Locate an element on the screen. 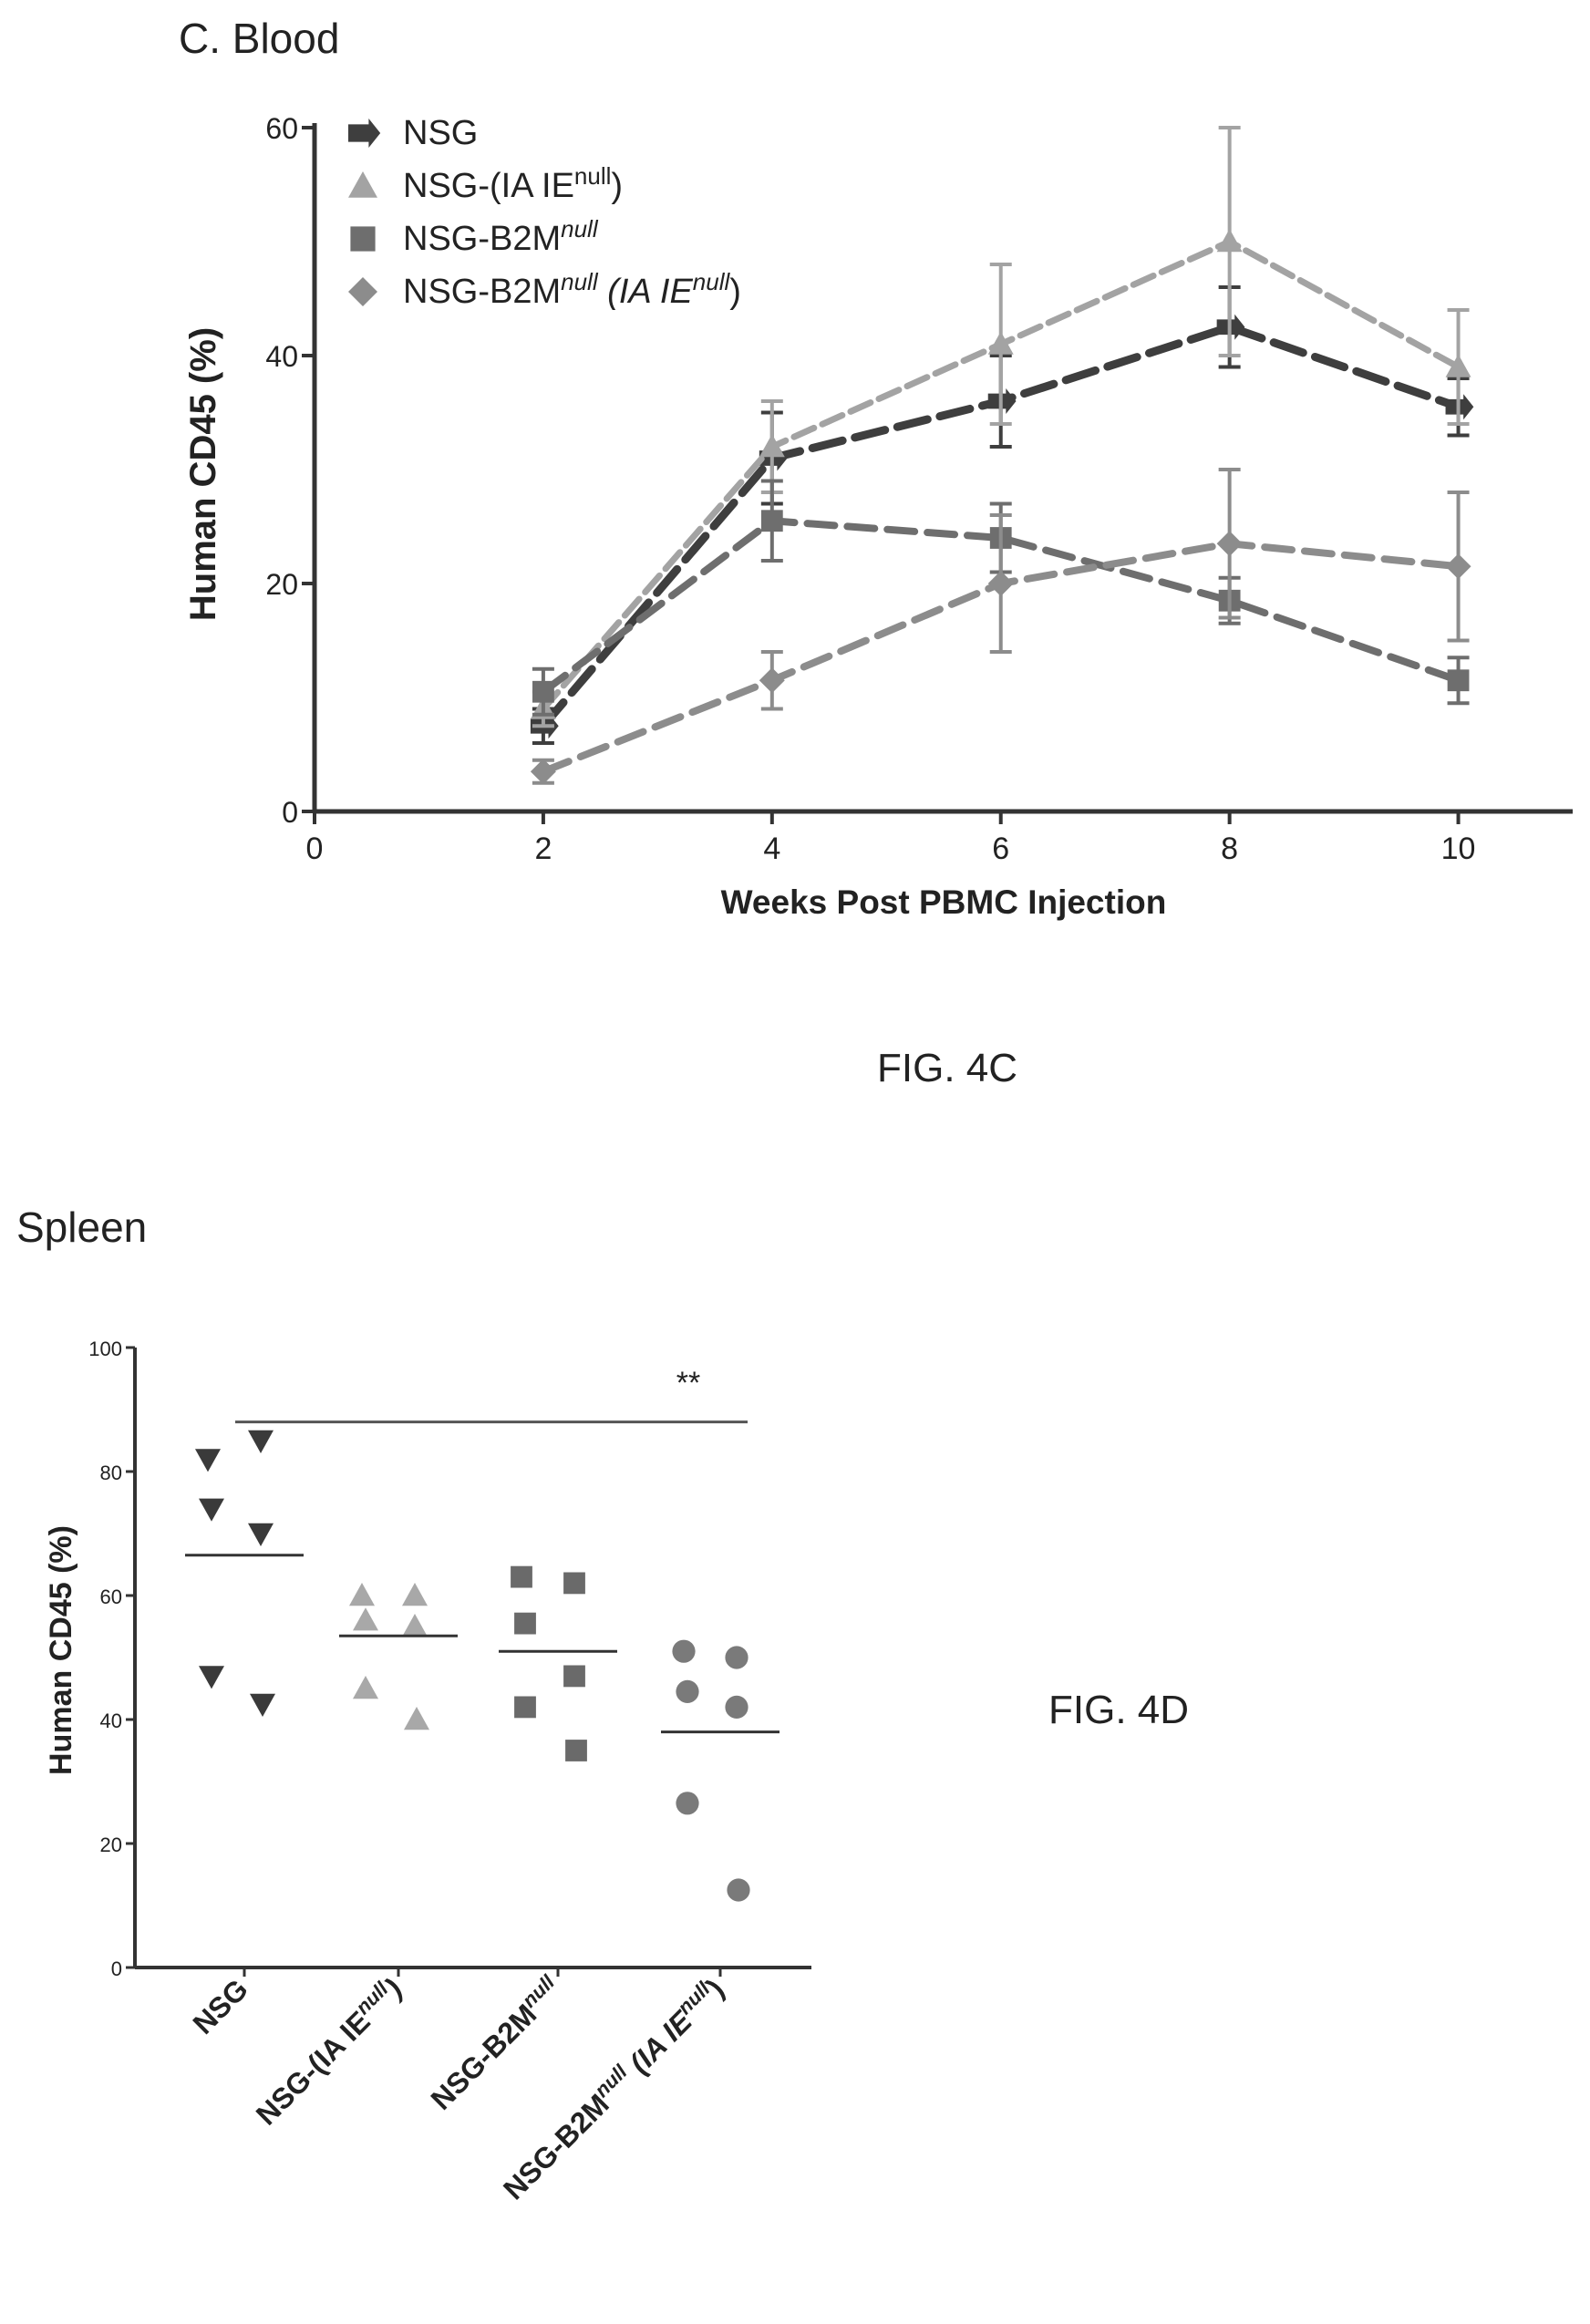  blood-x-tick-label: 2 is located at coordinates (543, 848).